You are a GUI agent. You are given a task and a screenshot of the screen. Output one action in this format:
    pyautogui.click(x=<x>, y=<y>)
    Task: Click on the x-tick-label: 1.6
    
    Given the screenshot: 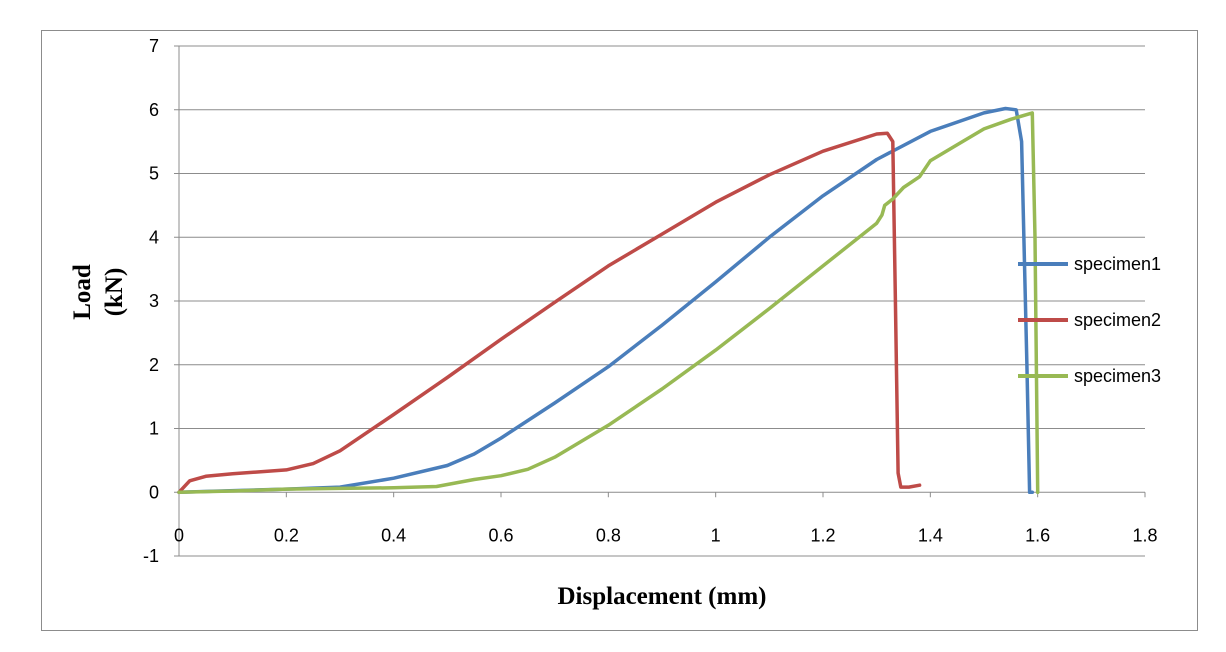 What is the action you would take?
    pyautogui.click(x=1037, y=535)
    